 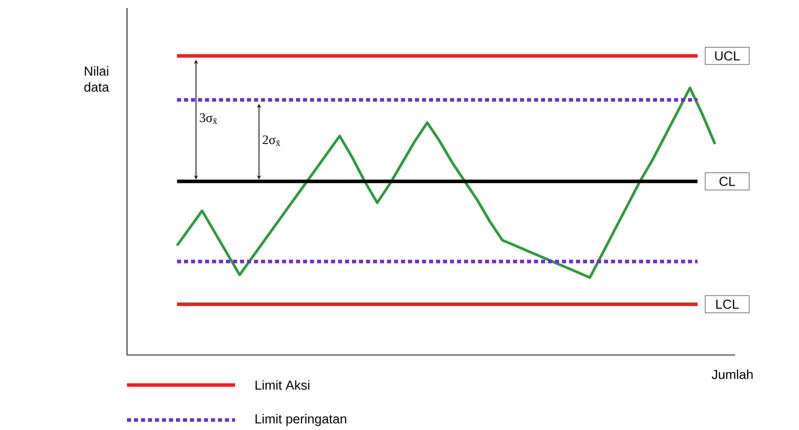 I want to click on text: Limit Aksi, so click(x=283, y=385).